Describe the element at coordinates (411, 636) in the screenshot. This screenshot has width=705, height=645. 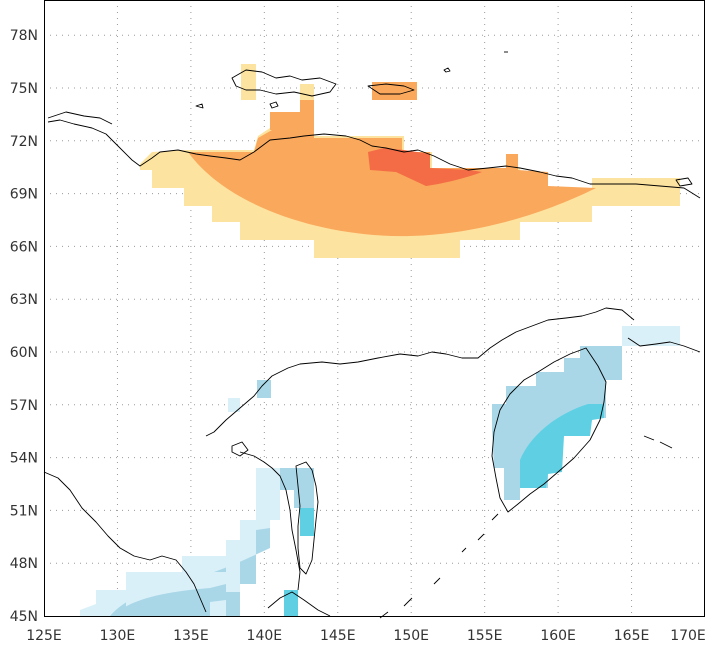
I see `x-tick-label: 150E` at that location.